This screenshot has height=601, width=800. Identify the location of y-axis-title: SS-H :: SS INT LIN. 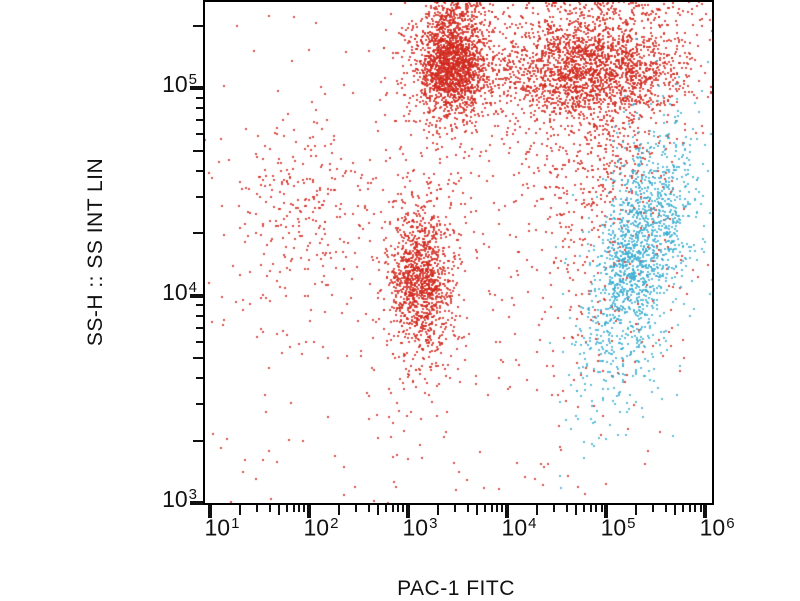
(95, 252).